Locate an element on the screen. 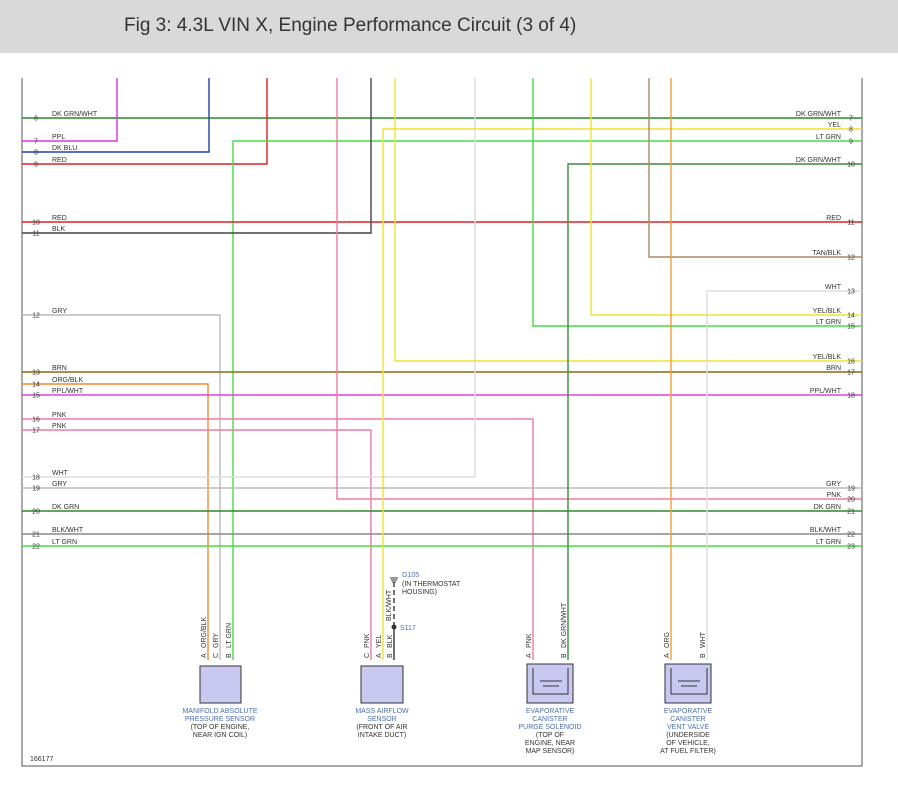  right-wire-label: BLK/WHT is located at coordinates (826, 530).